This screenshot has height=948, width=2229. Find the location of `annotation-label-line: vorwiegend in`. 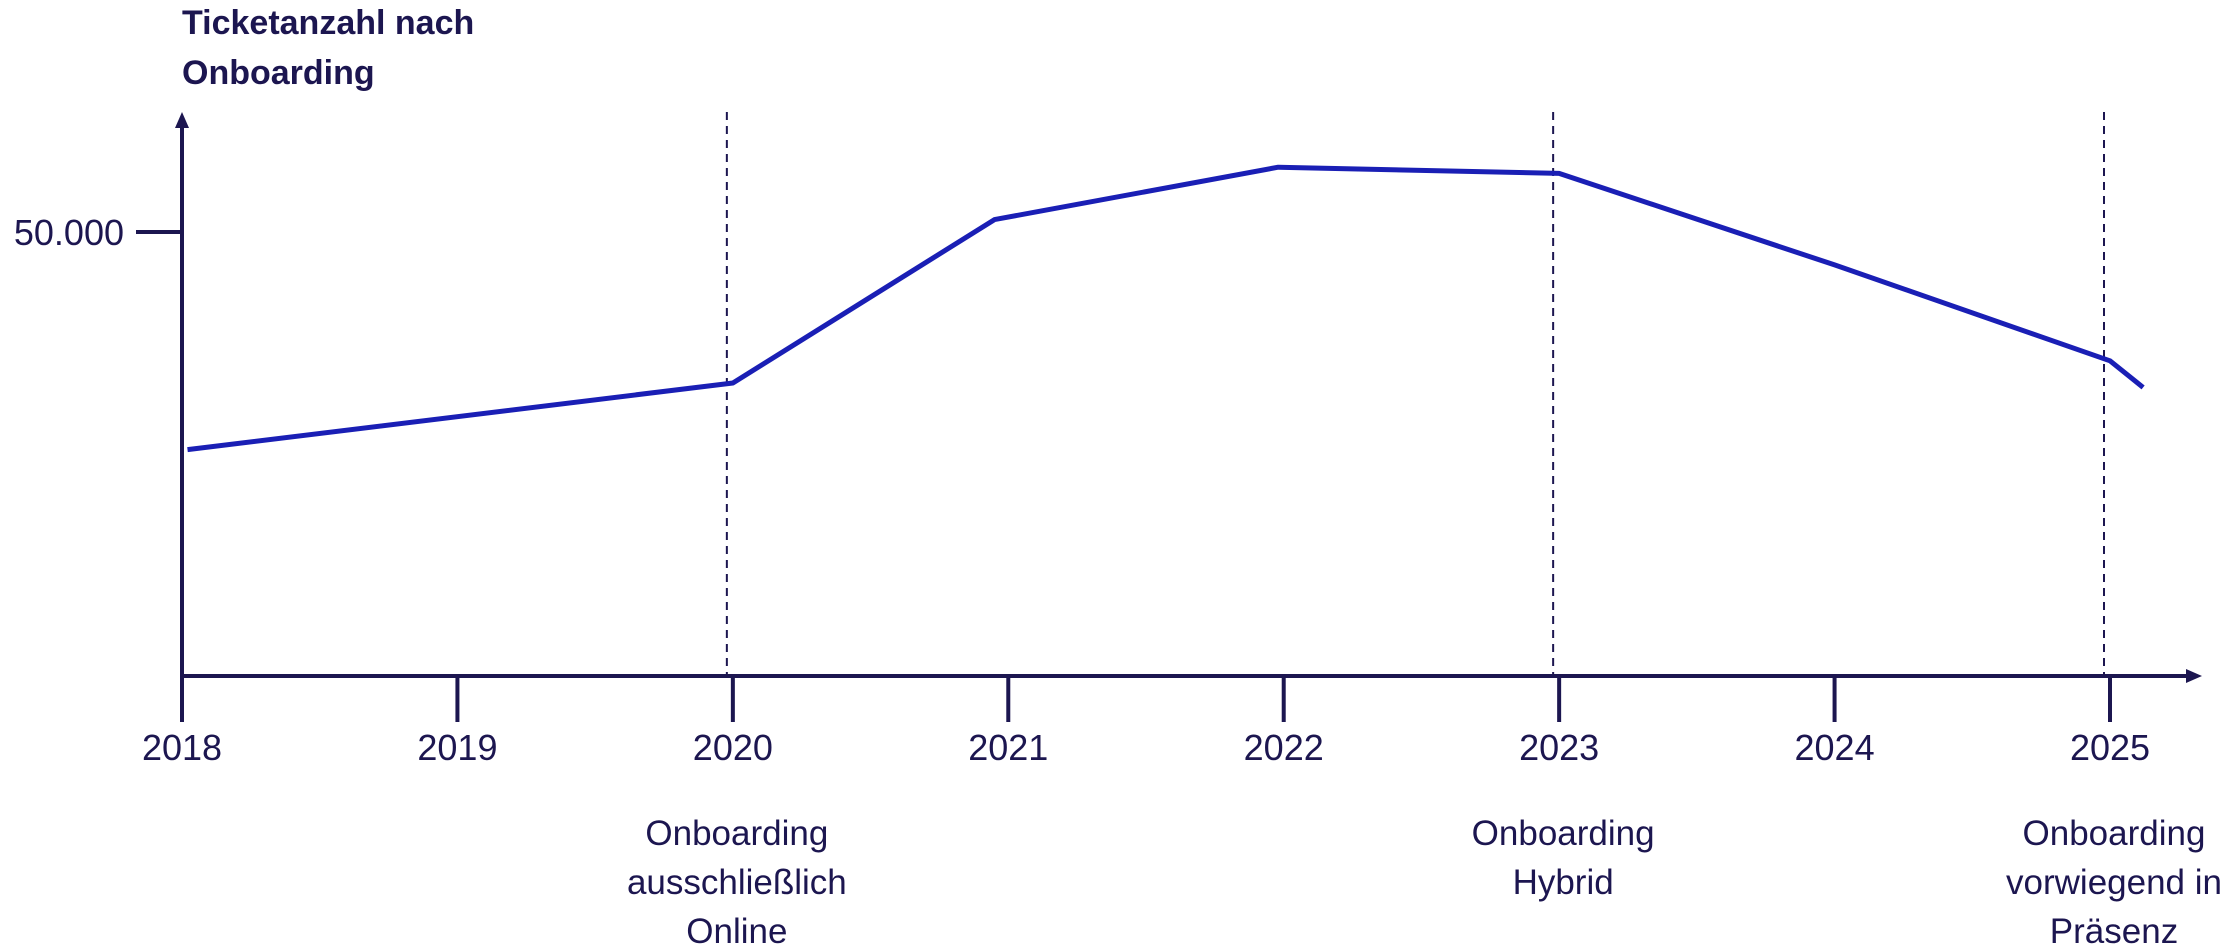

annotation-label-line: vorwiegend in is located at coordinates (2114, 882).